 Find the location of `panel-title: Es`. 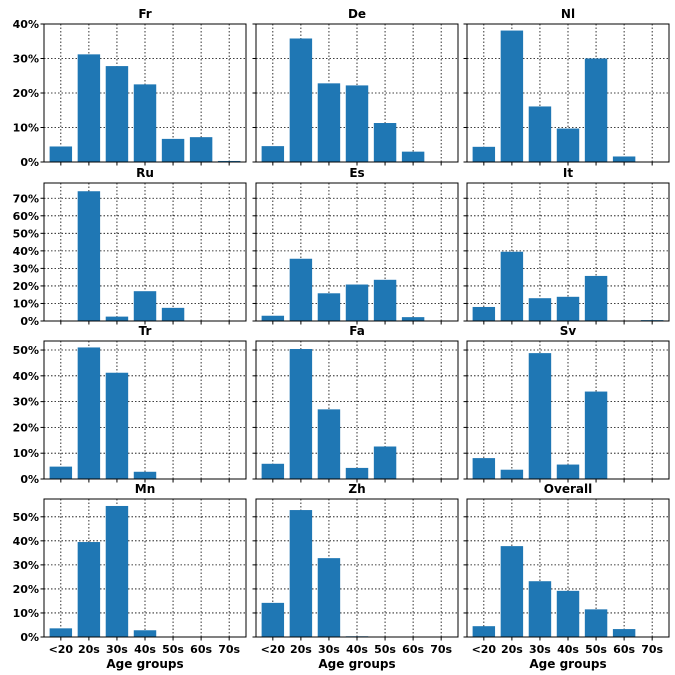

panel-title: Es is located at coordinates (356, 173).